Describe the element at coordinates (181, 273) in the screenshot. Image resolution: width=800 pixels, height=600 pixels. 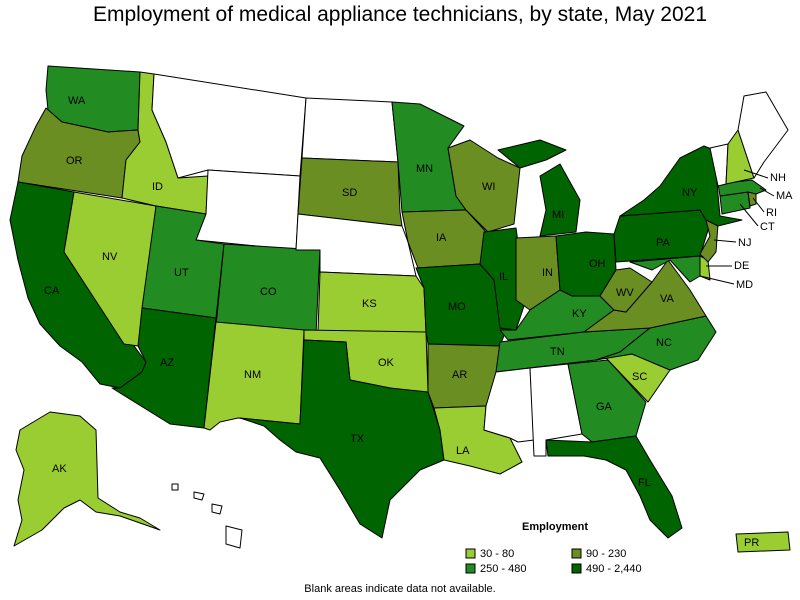
I see `label-ut: UT` at that location.